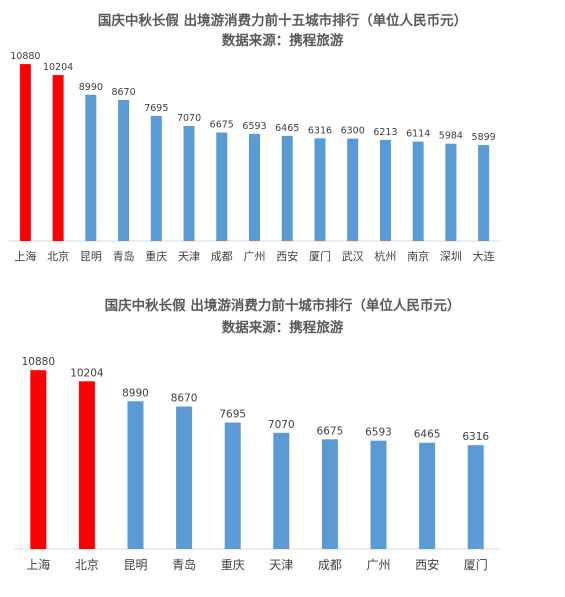 The image size is (565, 597). Describe the element at coordinates (484, 137) in the screenshot. I see `data-label: 5899` at that location.